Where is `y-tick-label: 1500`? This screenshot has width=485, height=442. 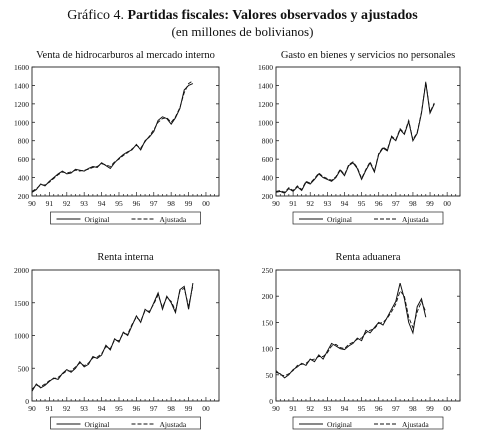
y-tick-label: 1500 is located at coordinates (21, 303).